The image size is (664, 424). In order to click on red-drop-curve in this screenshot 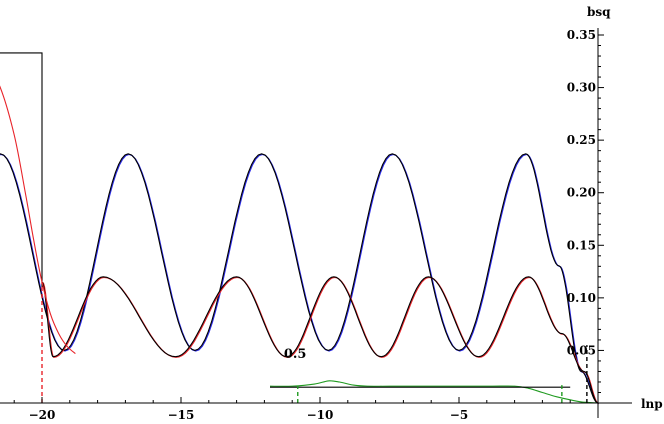, I will do `click(38, 220)`.